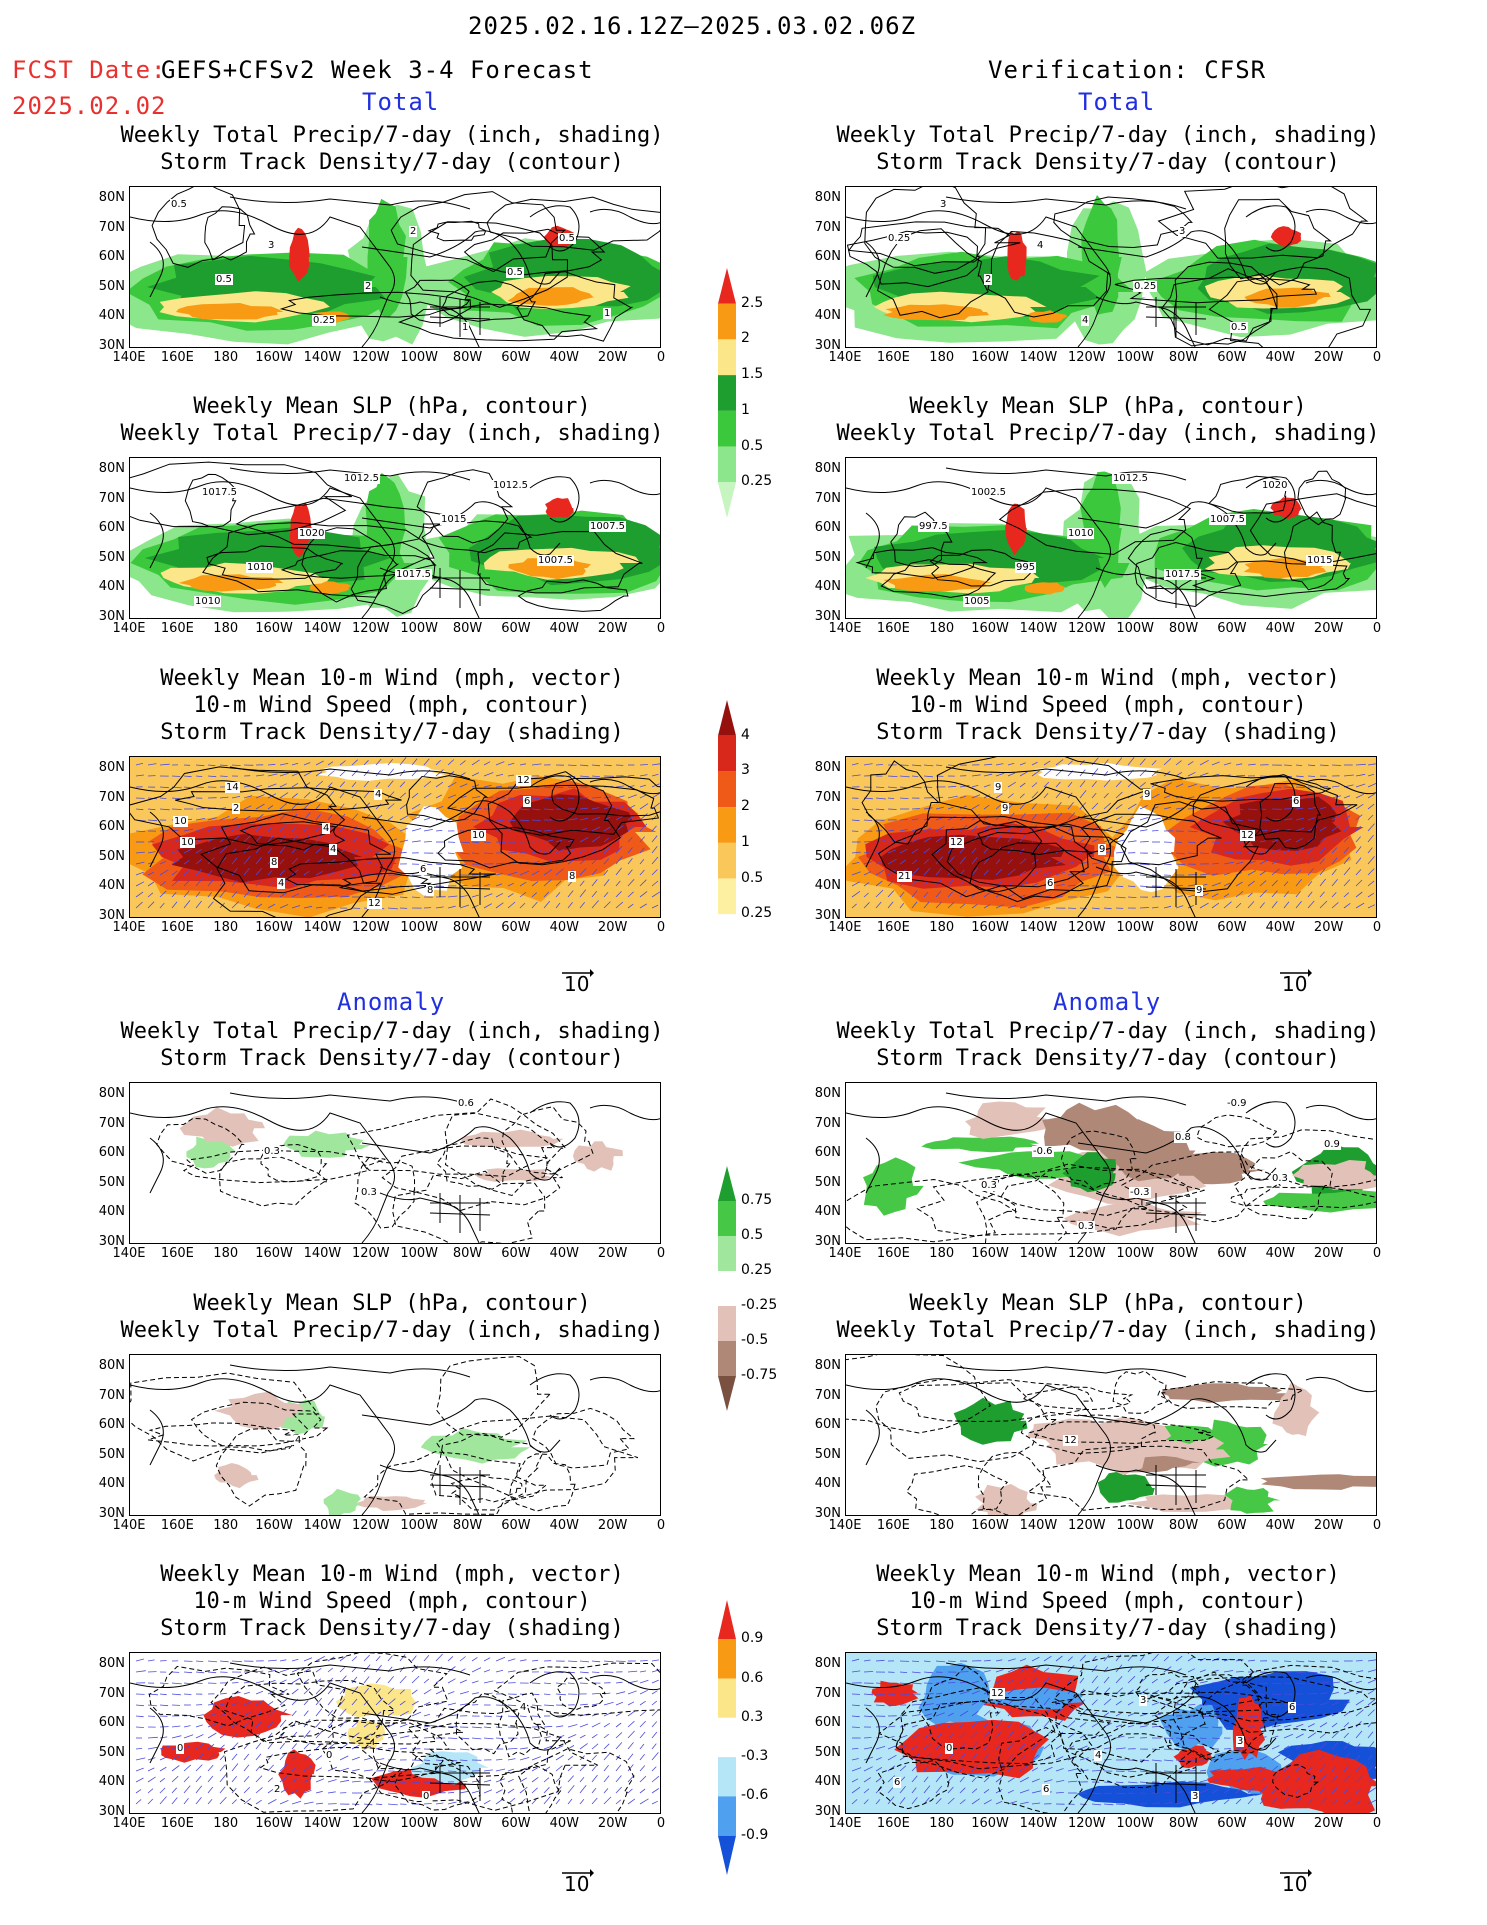  Describe the element at coordinates (1108, 732) in the screenshot. I see `panel-title-line: Storm Track Density/7-day (shading)` at that location.